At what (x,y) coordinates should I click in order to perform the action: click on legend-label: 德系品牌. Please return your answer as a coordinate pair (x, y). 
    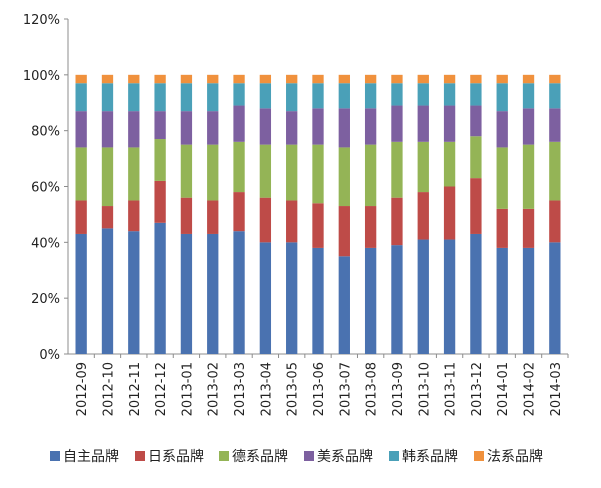
    Looking at the image, I should click on (260, 456).